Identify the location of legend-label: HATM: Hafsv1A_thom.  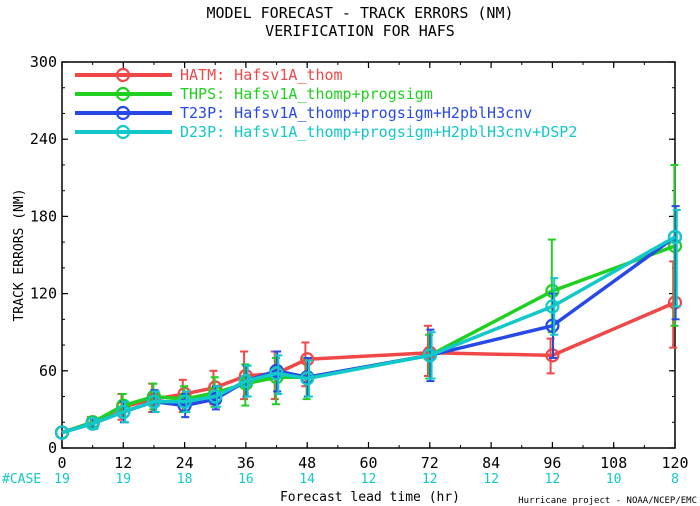
(261, 75).